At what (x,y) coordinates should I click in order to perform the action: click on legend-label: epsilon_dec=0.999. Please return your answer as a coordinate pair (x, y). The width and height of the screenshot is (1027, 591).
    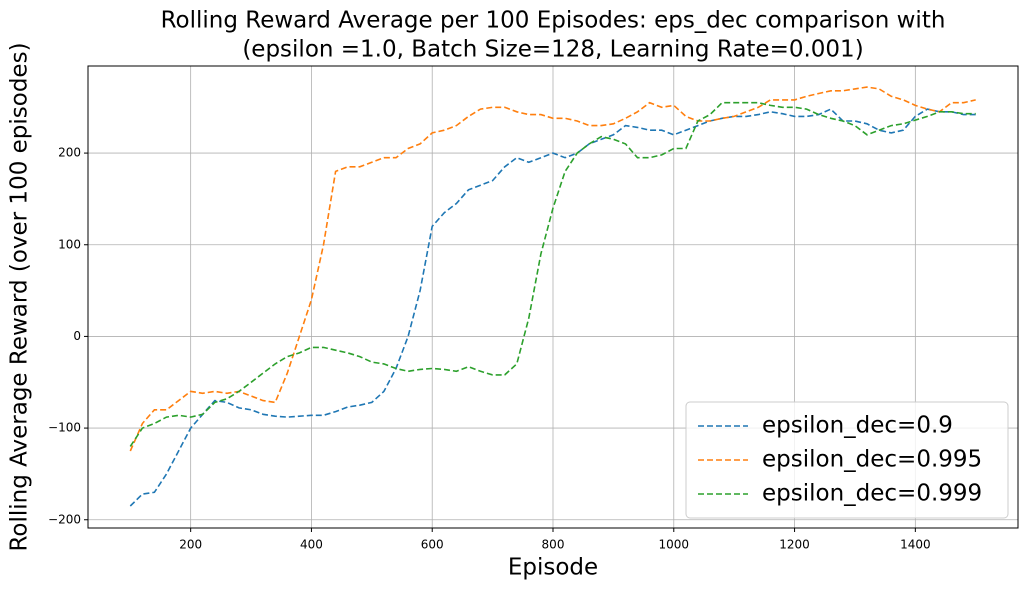
    Looking at the image, I should click on (872, 494).